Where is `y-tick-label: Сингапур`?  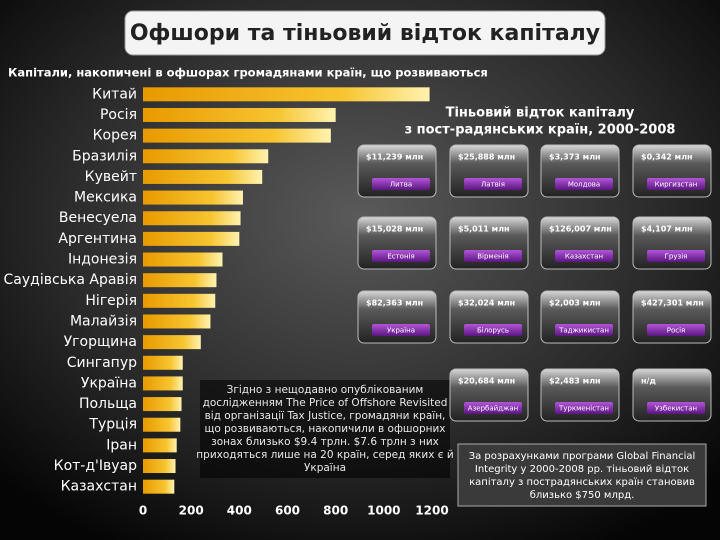
y-tick-label: Сингапур is located at coordinates (102, 363).